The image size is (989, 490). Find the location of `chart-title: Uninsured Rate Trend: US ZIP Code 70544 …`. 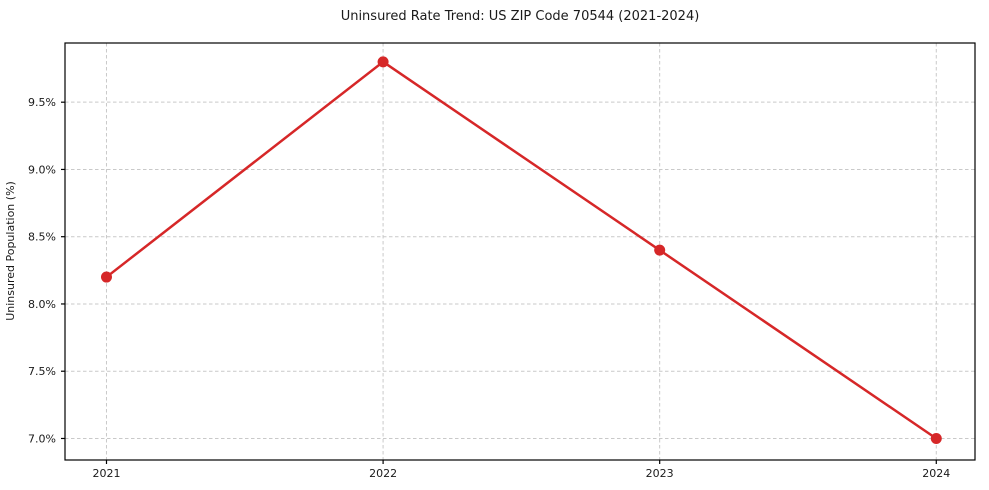

chart-title: Uninsured Rate Trend: US ZIP Code 70544 … is located at coordinates (520, 16).